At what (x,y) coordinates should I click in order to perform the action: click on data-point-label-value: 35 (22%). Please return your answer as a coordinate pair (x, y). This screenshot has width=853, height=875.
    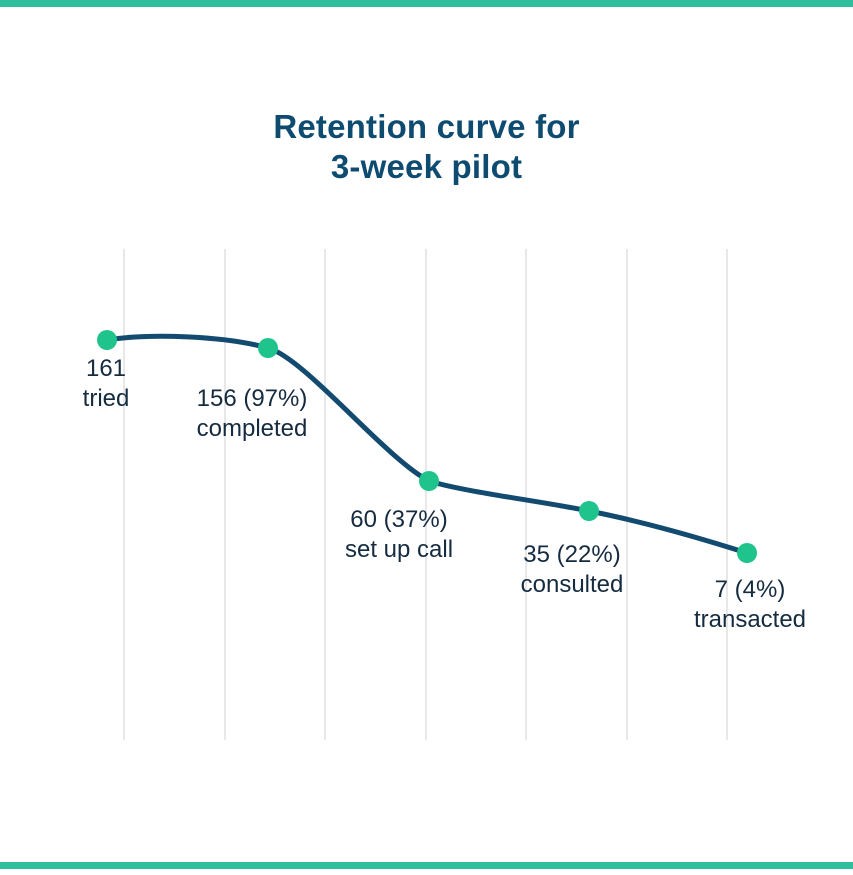
    Looking at the image, I should click on (572, 554).